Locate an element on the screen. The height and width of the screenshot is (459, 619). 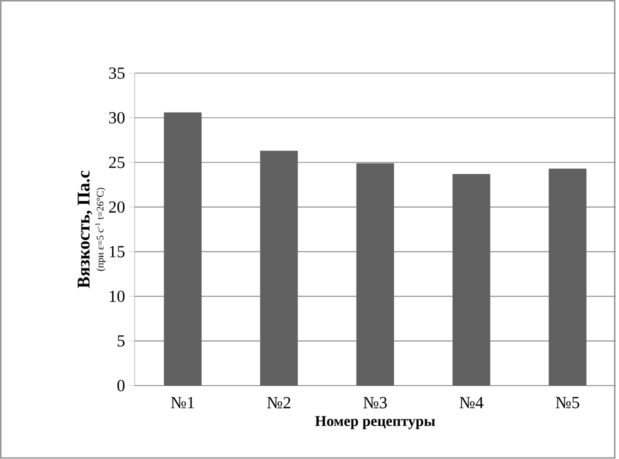
y-tick-label: 5 is located at coordinates (121, 341).